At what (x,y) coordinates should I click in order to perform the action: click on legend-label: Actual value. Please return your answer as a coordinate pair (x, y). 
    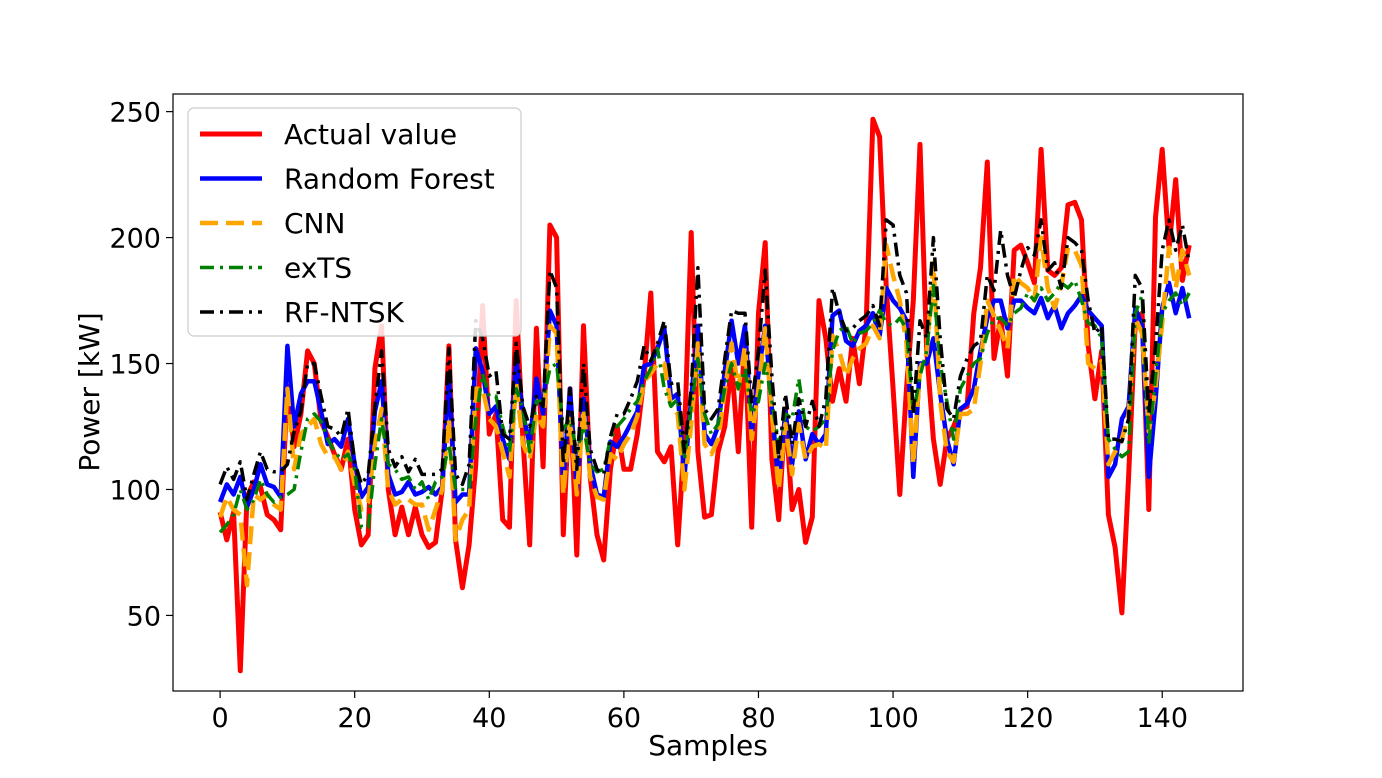
    Looking at the image, I should click on (370, 134).